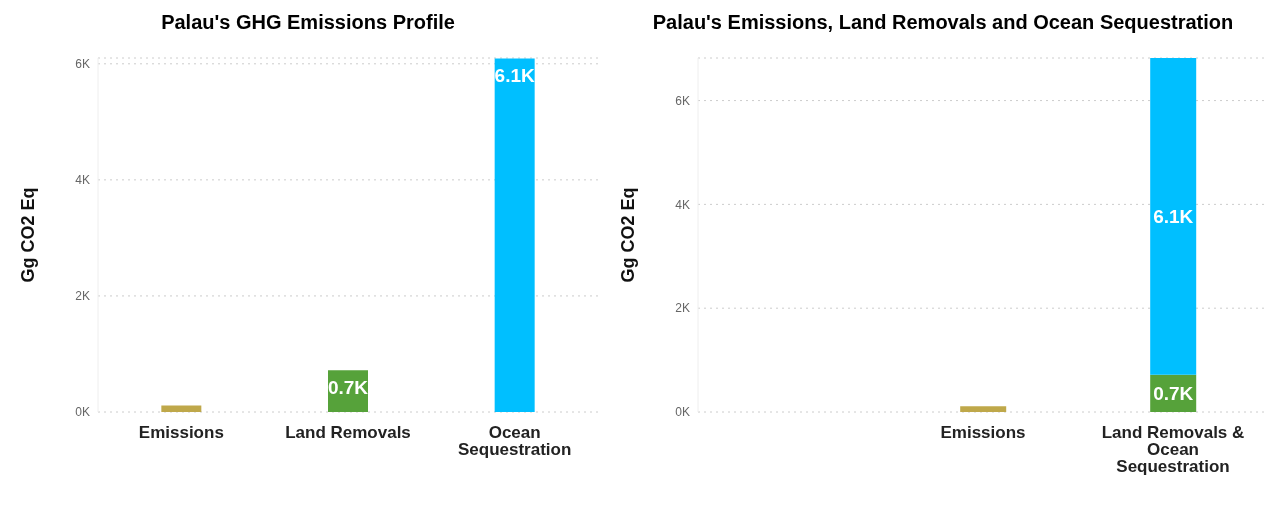 This screenshot has width=1286, height=506. Describe the element at coordinates (308, 22) in the screenshot. I see `chart-title: Palau's GHG Emissions Profile` at that location.